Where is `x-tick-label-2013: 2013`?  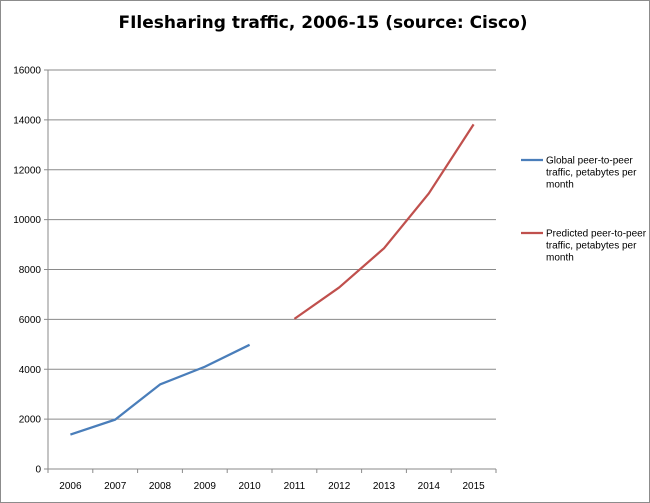
x-tick-label-2013: 2013 is located at coordinates (384, 486).